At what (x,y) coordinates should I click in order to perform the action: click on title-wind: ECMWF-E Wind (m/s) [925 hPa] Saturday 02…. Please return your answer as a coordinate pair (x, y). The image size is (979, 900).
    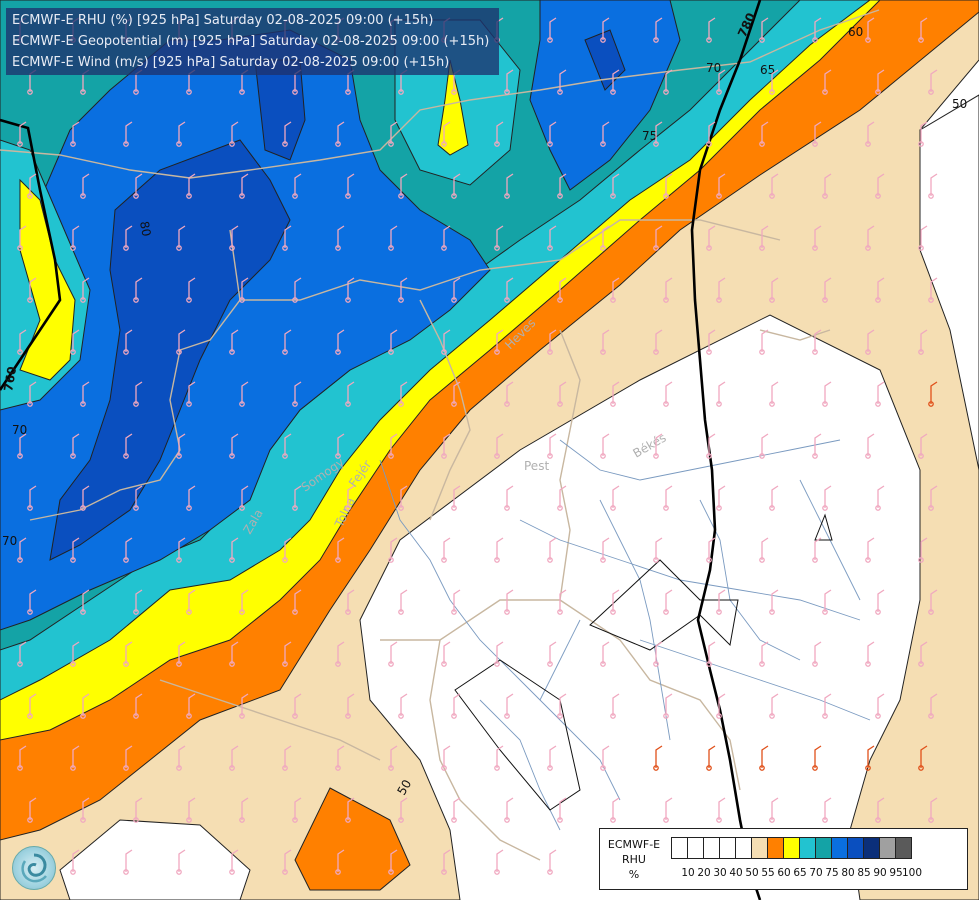
    Looking at the image, I should click on (231, 62).